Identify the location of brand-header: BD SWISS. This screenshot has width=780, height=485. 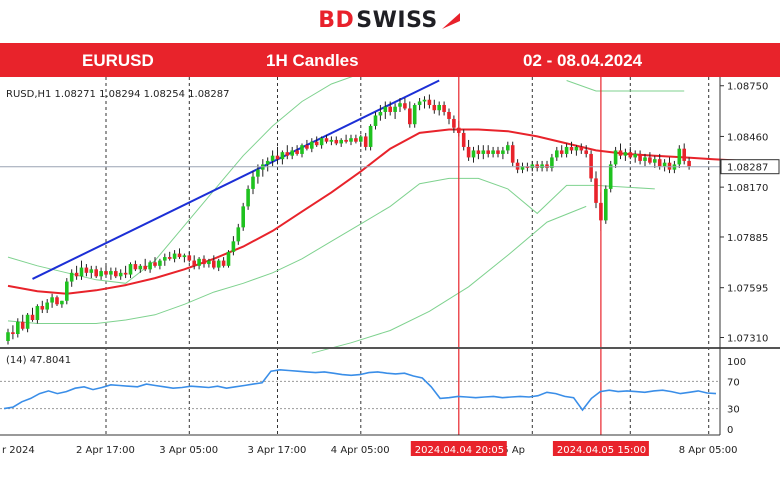
(390, 20).